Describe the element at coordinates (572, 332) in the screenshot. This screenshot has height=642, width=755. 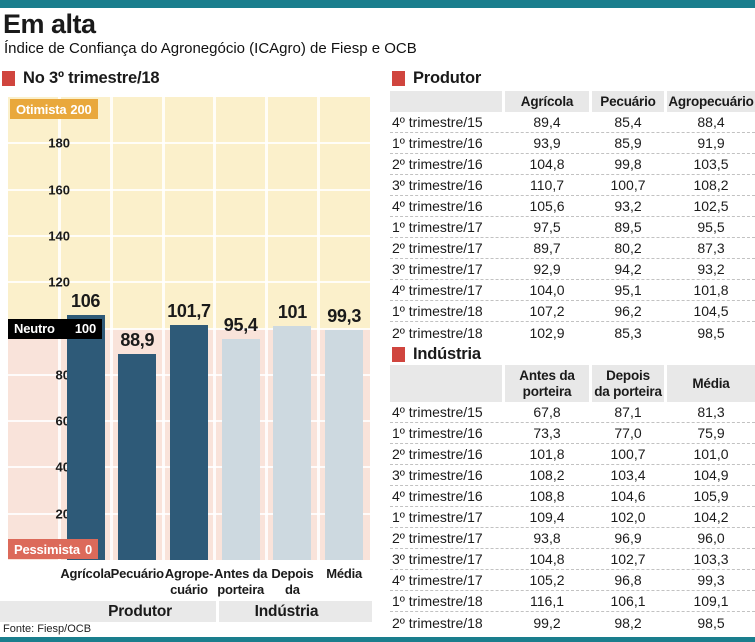
I see `table-row: 2º trimestre/18 102,9 85,3 98,5` at that location.